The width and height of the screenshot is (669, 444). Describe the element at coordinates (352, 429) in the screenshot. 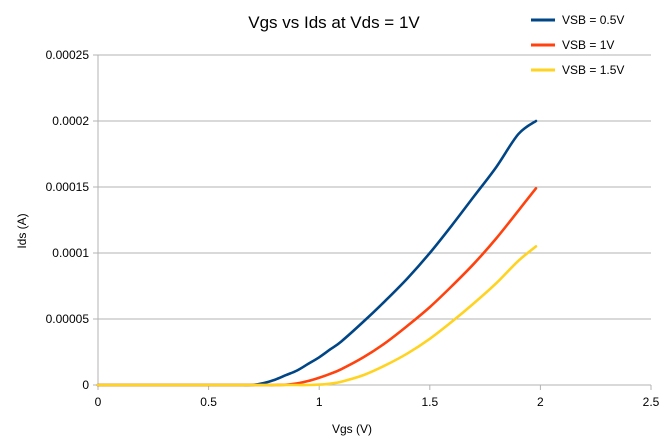

I see `x-axis-label: Vgs (V)` at that location.